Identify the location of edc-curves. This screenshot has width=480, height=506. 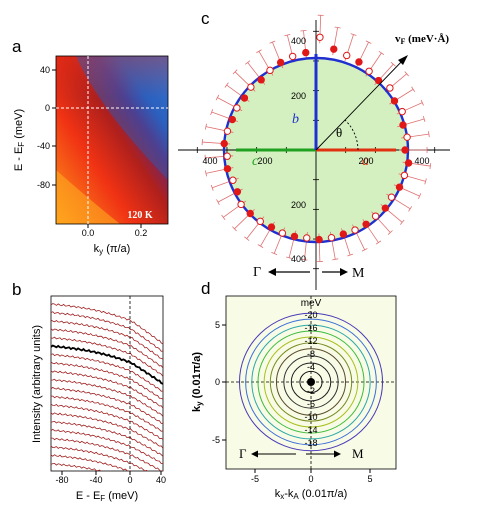
(107, 387).